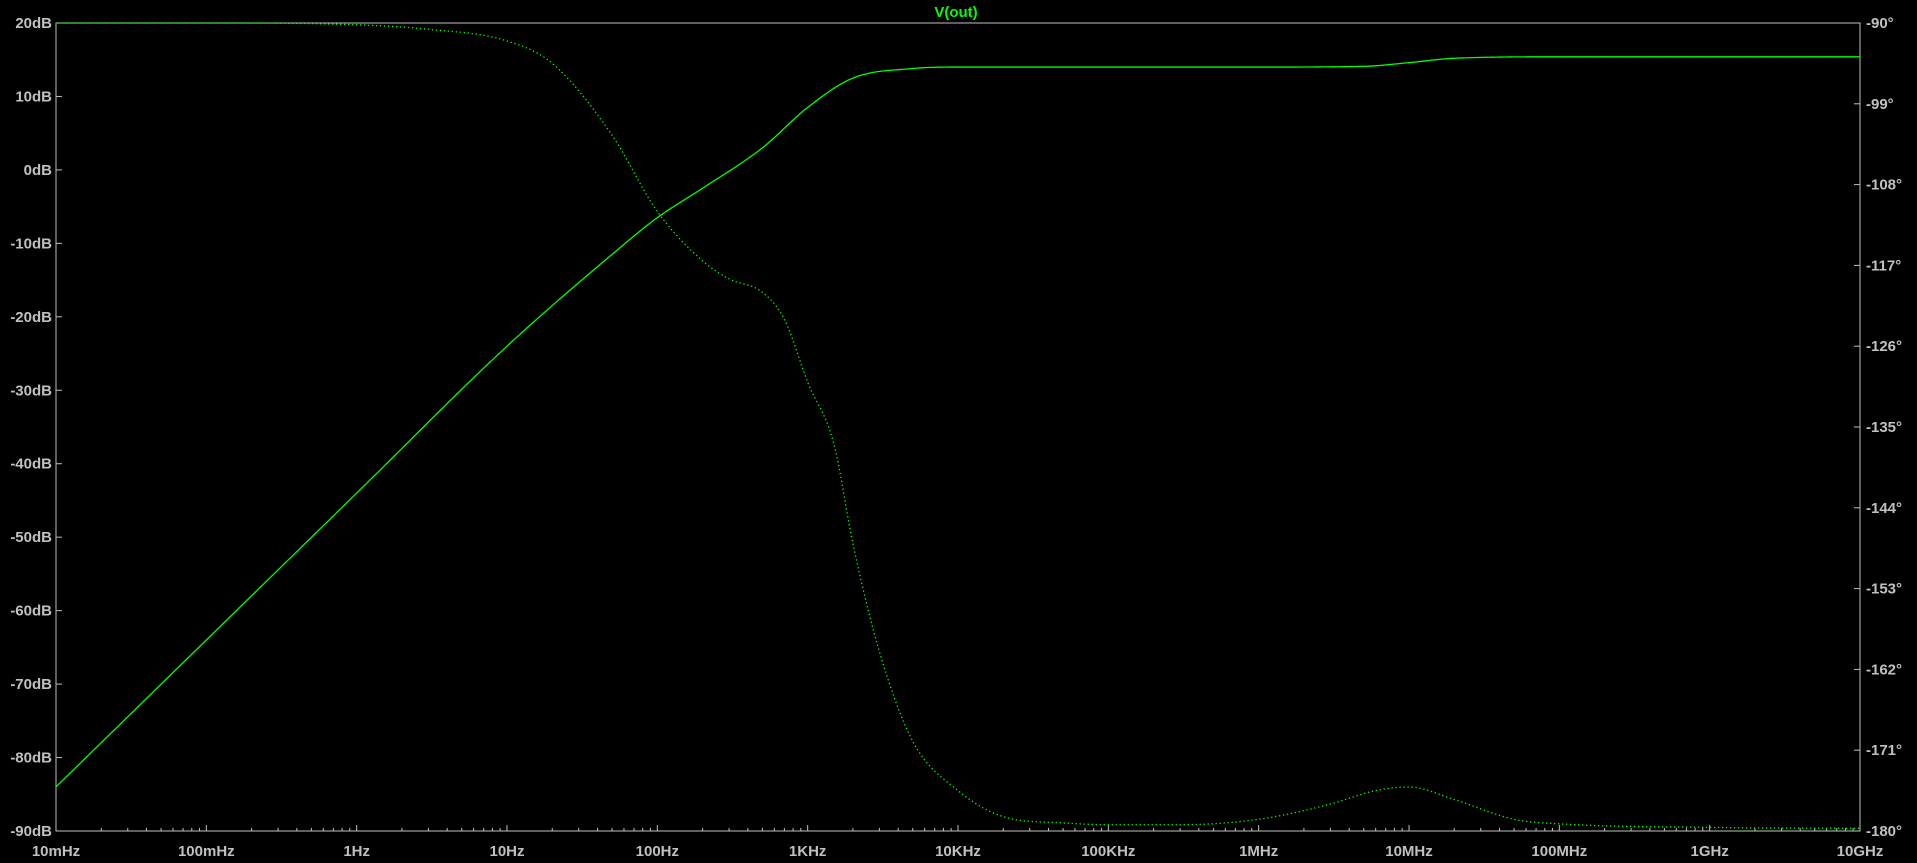  What do you see at coordinates (206, 851) in the screenshot?
I see `x-tick-label: 100mHz` at bounding box center [206, 851].